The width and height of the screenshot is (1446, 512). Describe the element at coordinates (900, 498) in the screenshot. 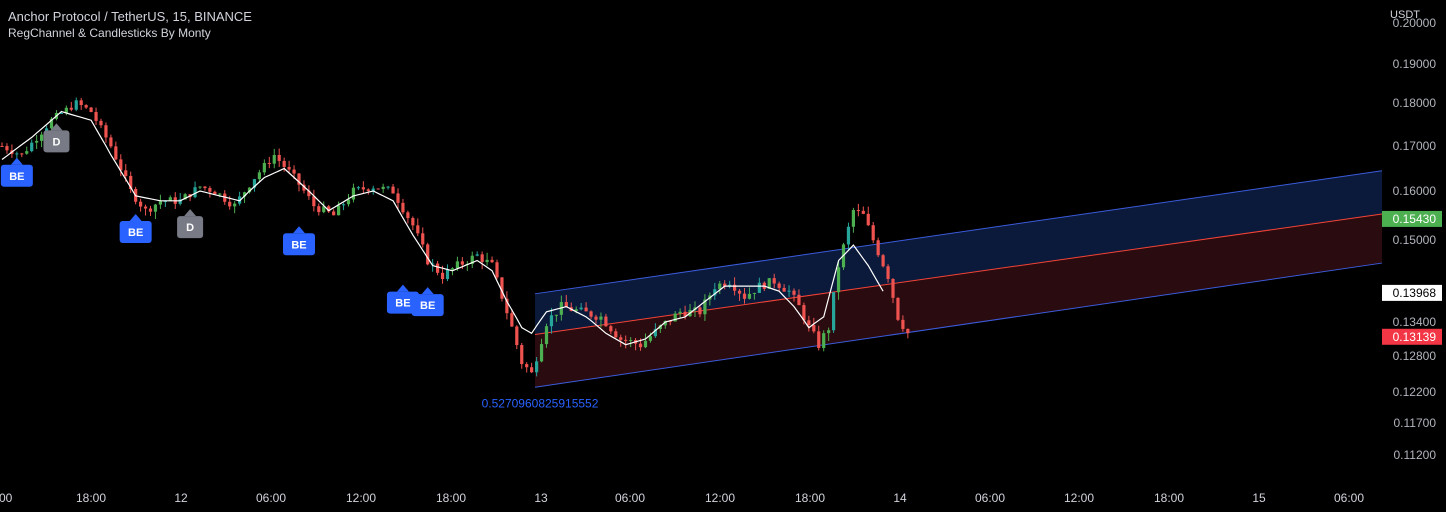

I see `x-tick-label: 14` at that location.